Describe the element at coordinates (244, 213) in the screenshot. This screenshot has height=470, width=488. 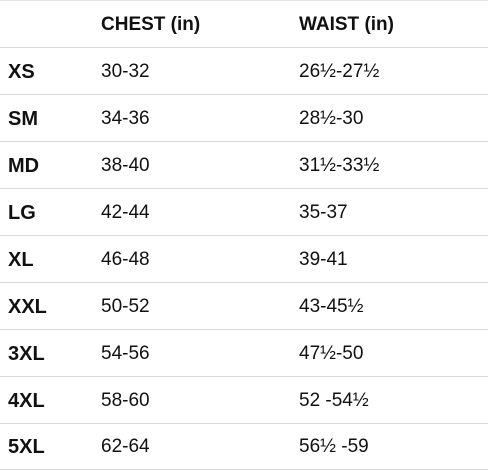
I see `table-row: LG 42-44 35-37` at that location.